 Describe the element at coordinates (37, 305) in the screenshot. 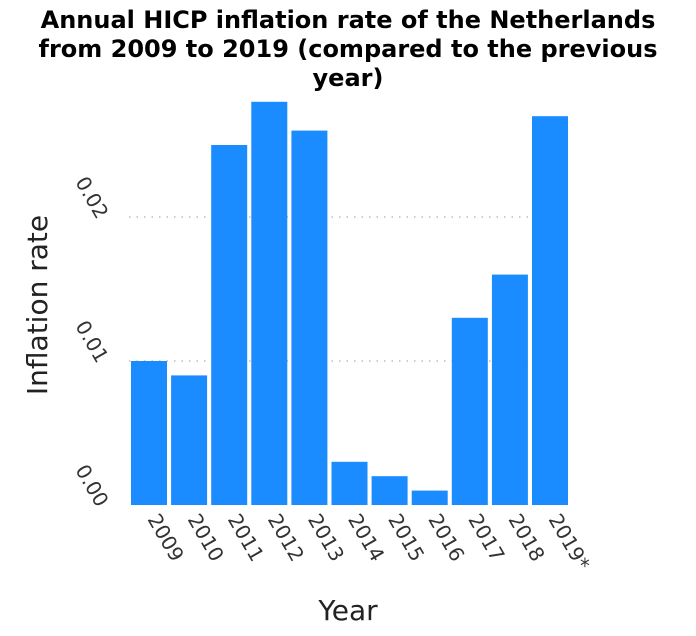

I see `y-axis-label: Inflation rate` at that location.